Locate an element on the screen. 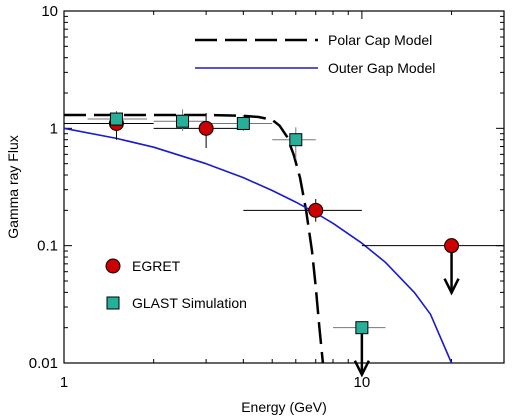 The image size is (523, 419). y-axis-label: Gamma ray Flux is located at coordinates (13, 186).